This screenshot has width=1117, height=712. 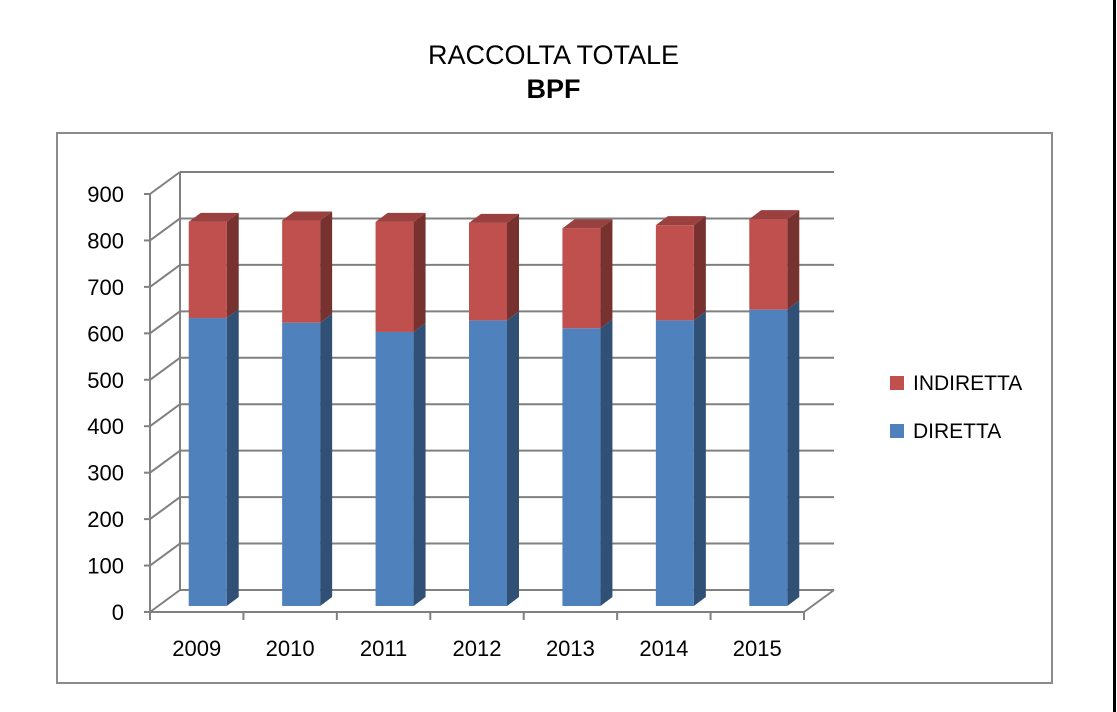 What do you see at coordinates (118, 612) in the screenshot?
I see `y-tick-label: 0` at bounding box center [118, 612].